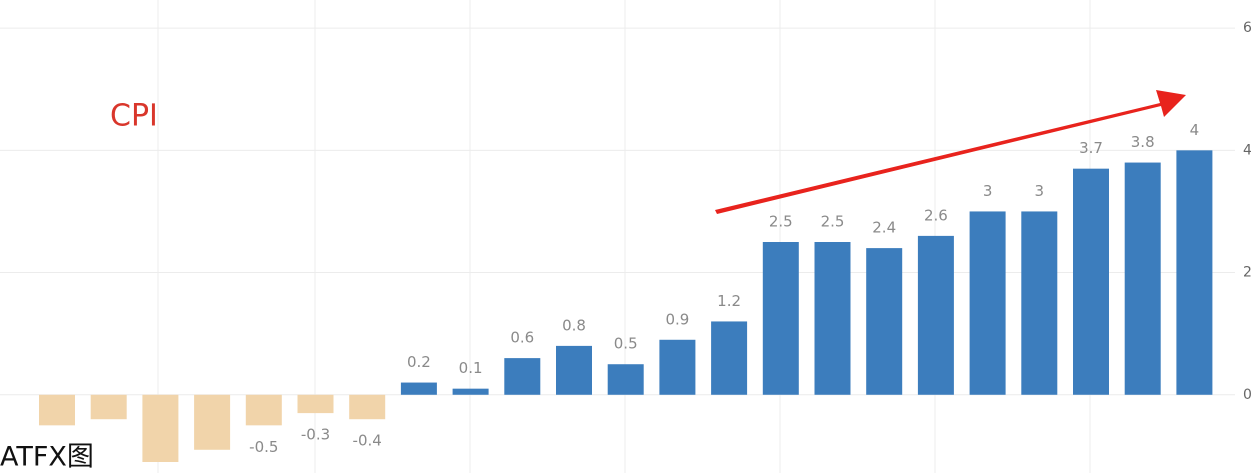  I want to click on data-label: 3.7, so click(1091, 148).